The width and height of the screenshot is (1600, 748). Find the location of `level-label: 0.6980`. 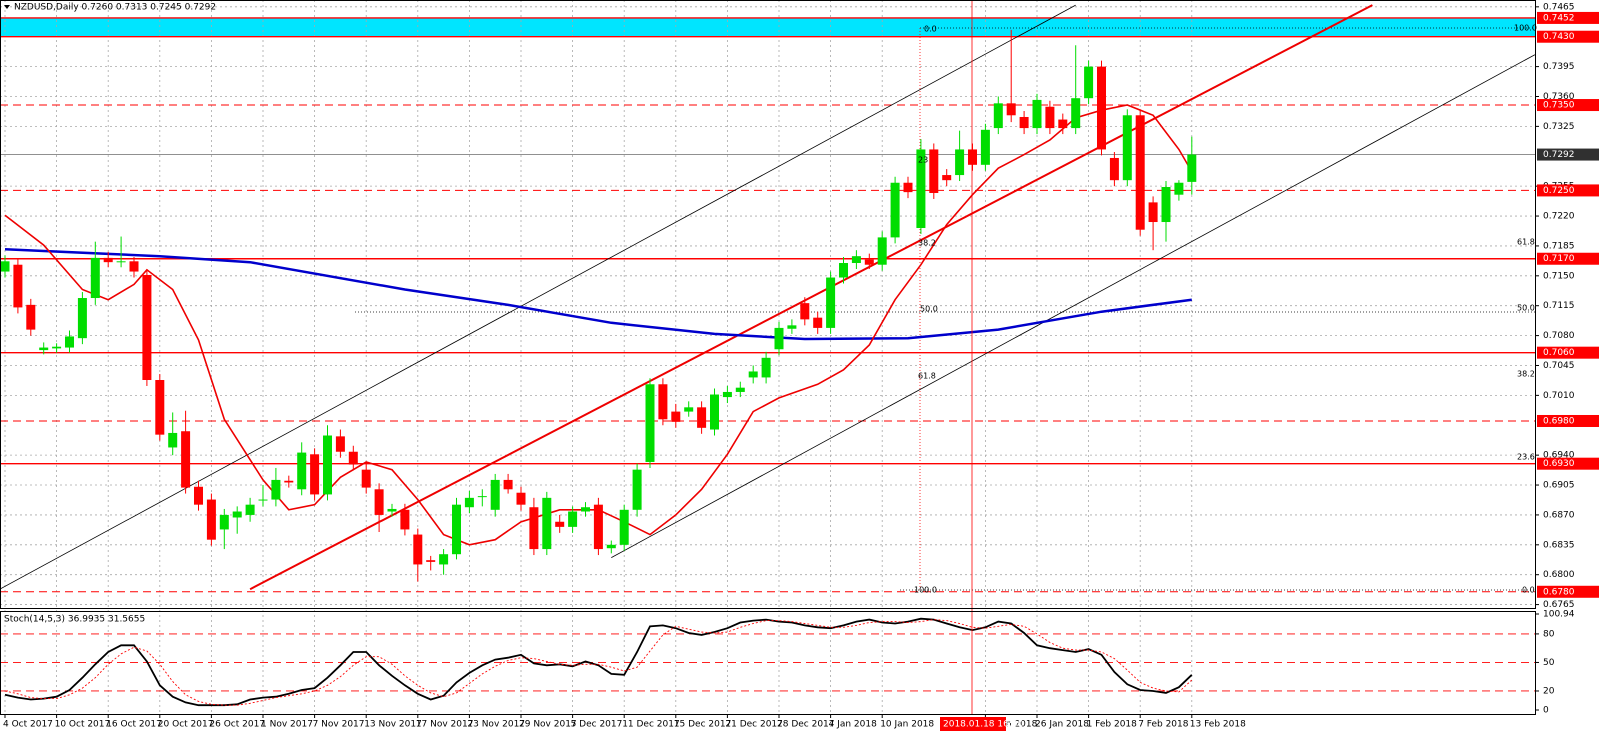

level-label: 0.6980 is located at coordinates (1559, 421).